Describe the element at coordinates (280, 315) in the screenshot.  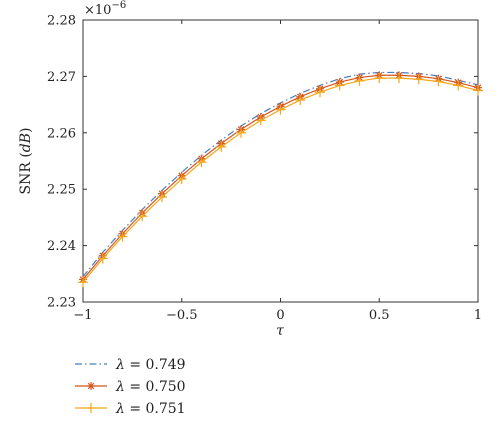
I see `x-tick-label: 0` at that location.